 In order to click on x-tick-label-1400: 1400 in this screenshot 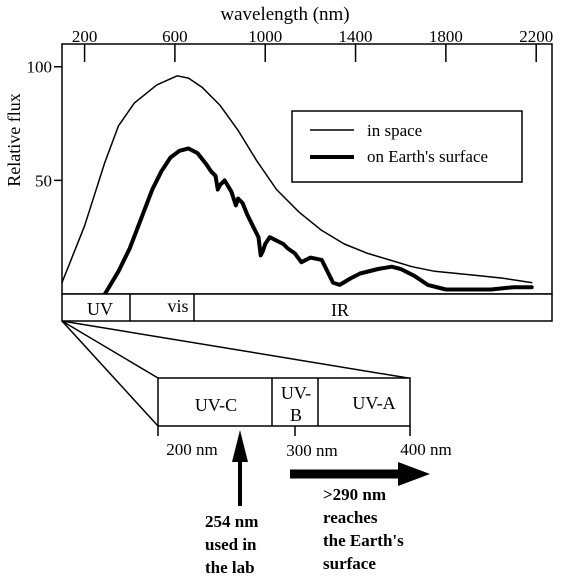, I will do `click(356, 36)`.